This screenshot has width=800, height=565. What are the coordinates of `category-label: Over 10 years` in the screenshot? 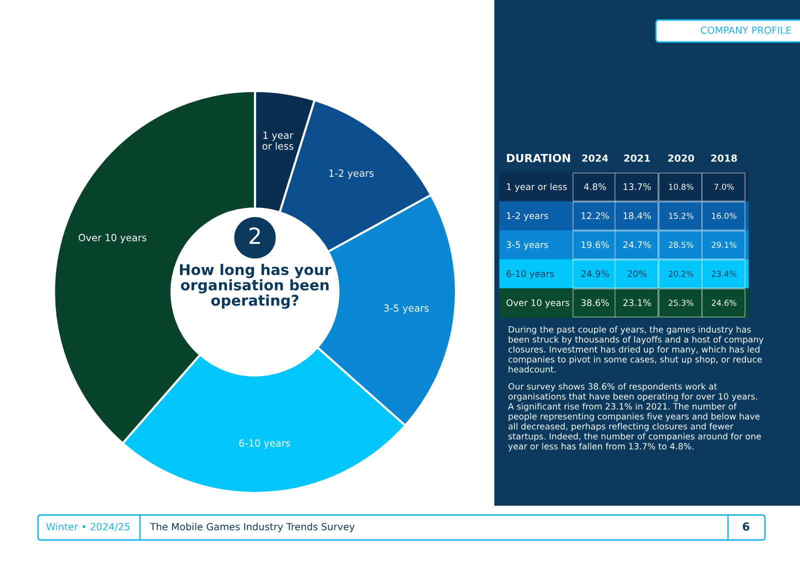 It's located at (538, 303).